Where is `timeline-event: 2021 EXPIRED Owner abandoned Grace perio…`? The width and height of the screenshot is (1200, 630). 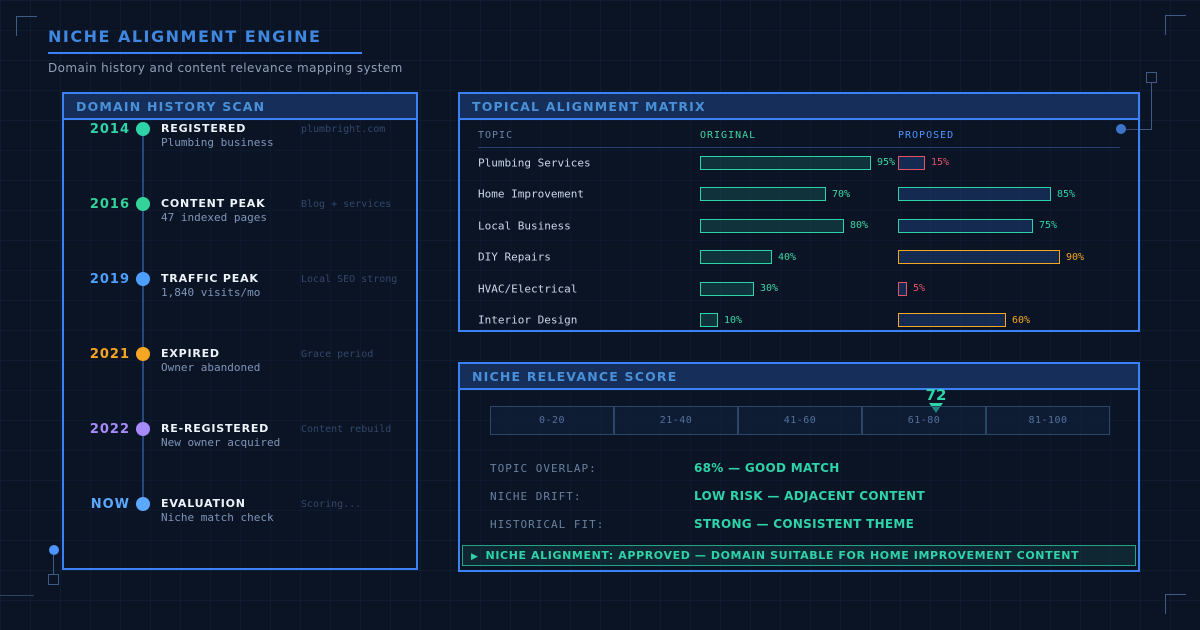 timeline-event: 2021 EXPIRED Owner abandoned Grace perio… is located at coordinates (240, 383).